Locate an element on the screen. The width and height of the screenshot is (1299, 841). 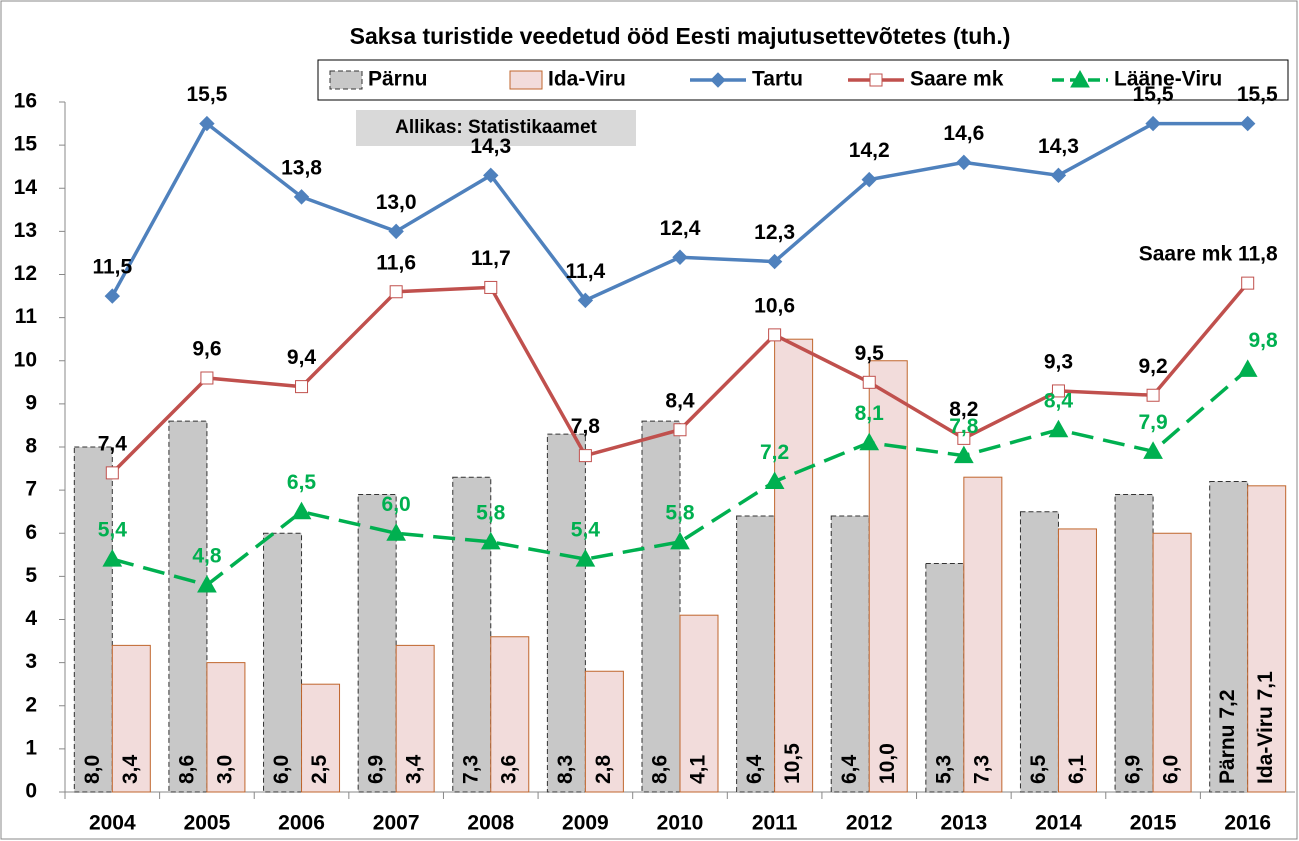
value-label: 8,2 is located at coordinates (963, 409).